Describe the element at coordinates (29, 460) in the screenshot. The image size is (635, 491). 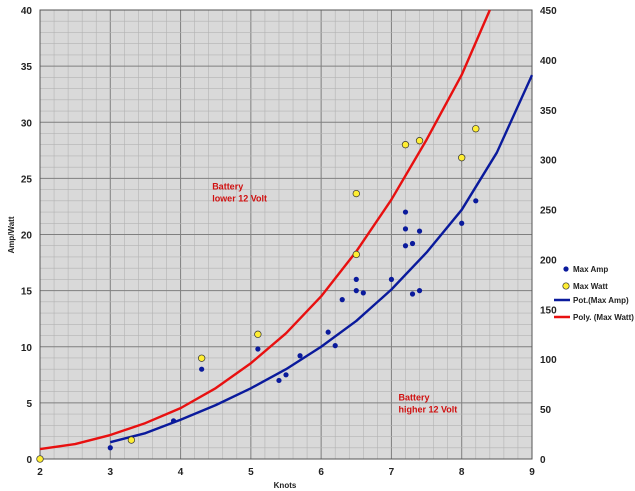
I see `y-tick-label: 0` at that location.